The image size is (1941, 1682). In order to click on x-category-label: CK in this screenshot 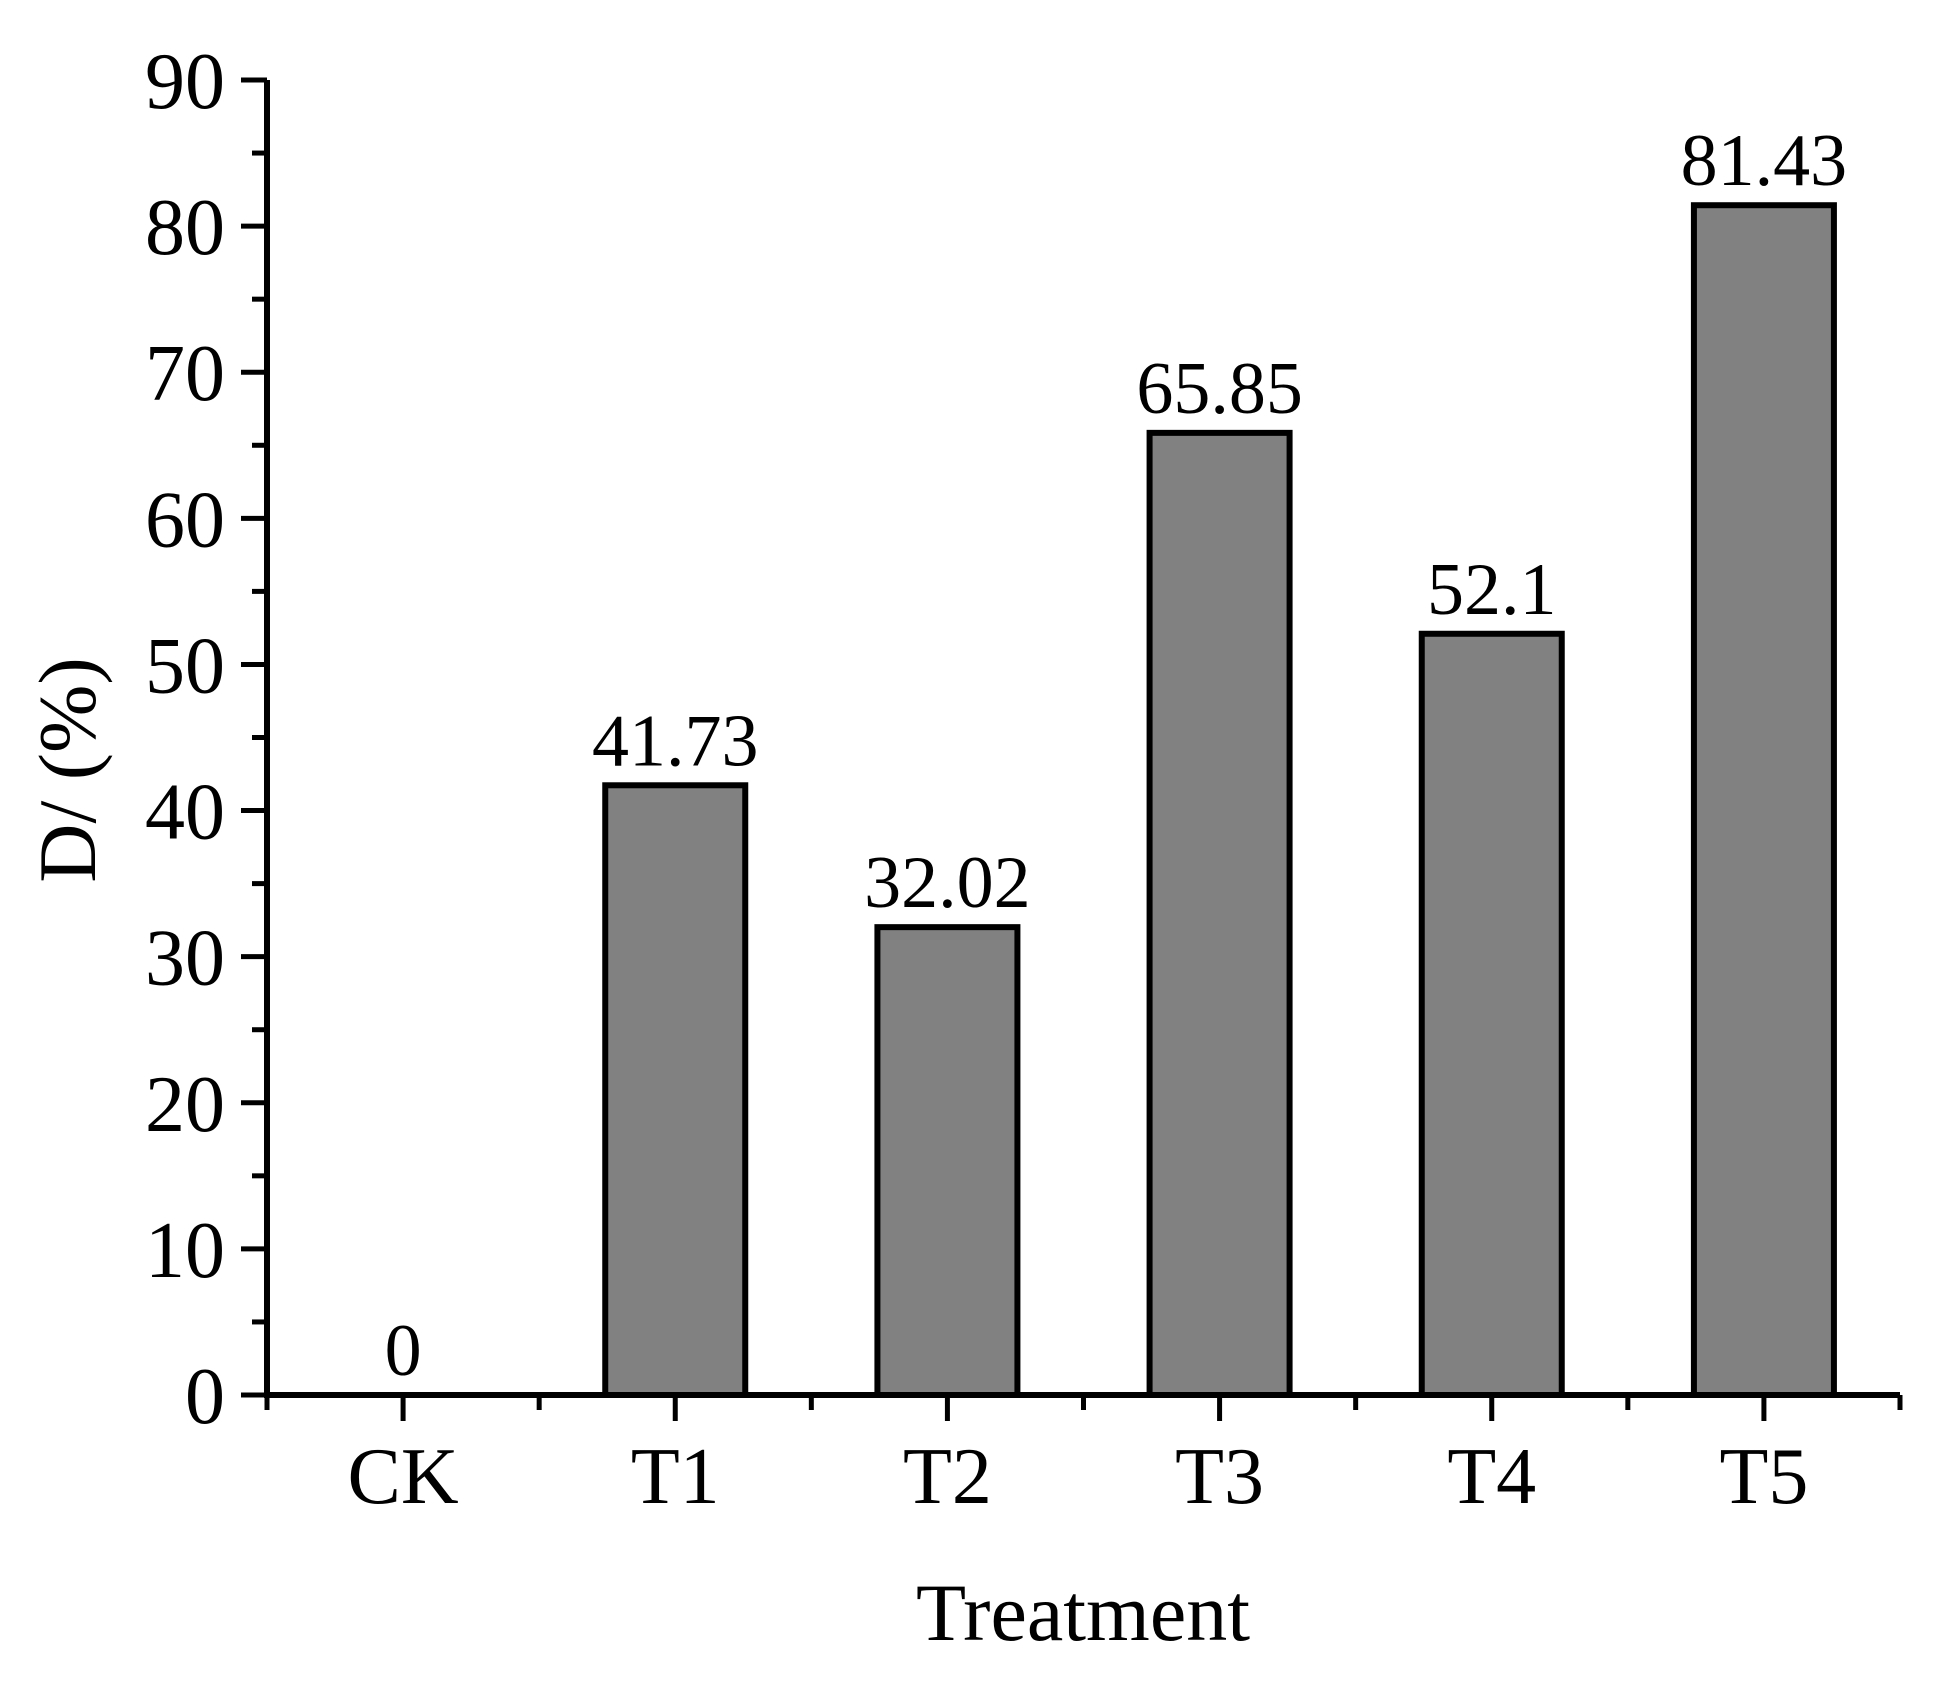, I will do `click(403, 1477)`.